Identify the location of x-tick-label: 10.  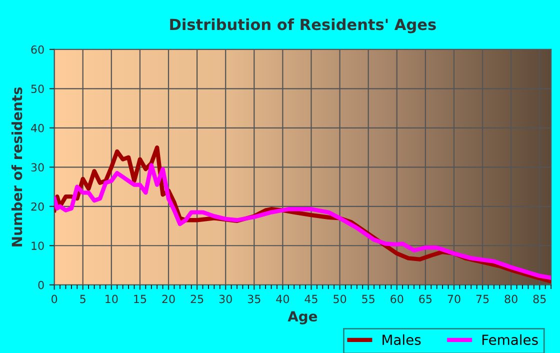
(112, 299).